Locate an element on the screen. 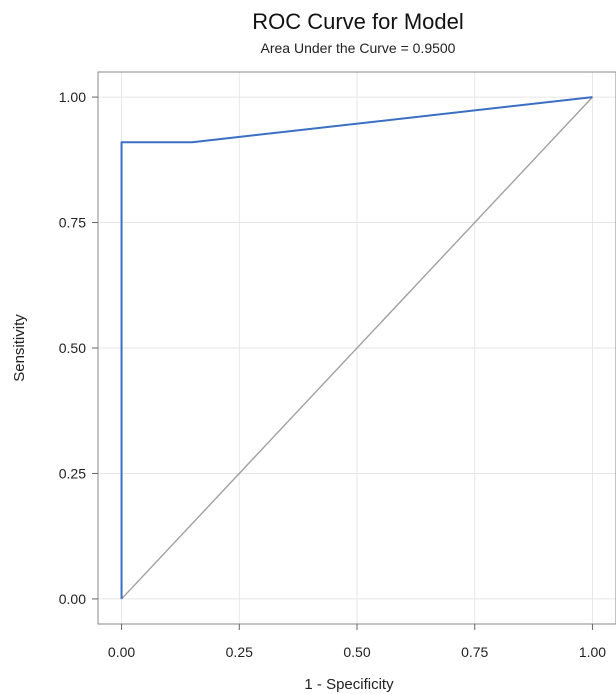  x-tick-label: 0.75 is located at coordinates (474, 652).